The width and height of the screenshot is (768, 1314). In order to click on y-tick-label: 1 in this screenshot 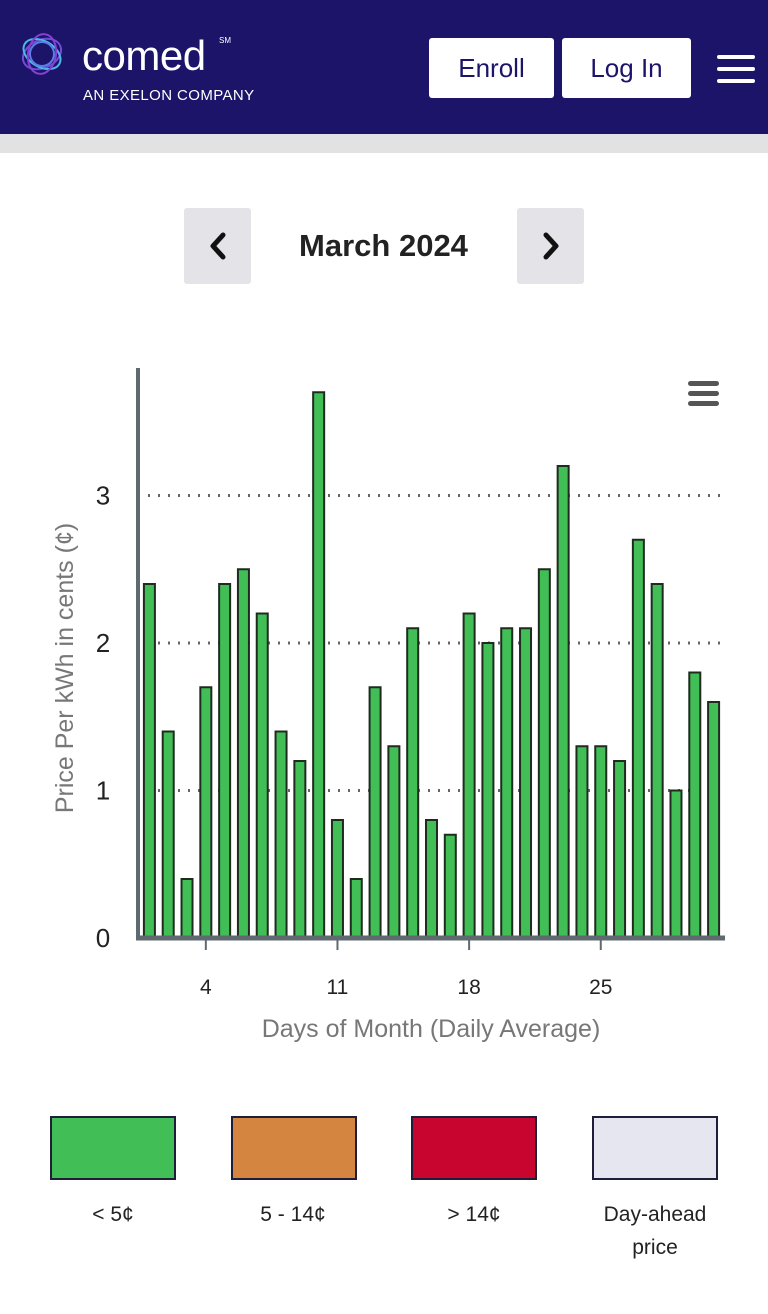, I will do `click(103, 791)`.